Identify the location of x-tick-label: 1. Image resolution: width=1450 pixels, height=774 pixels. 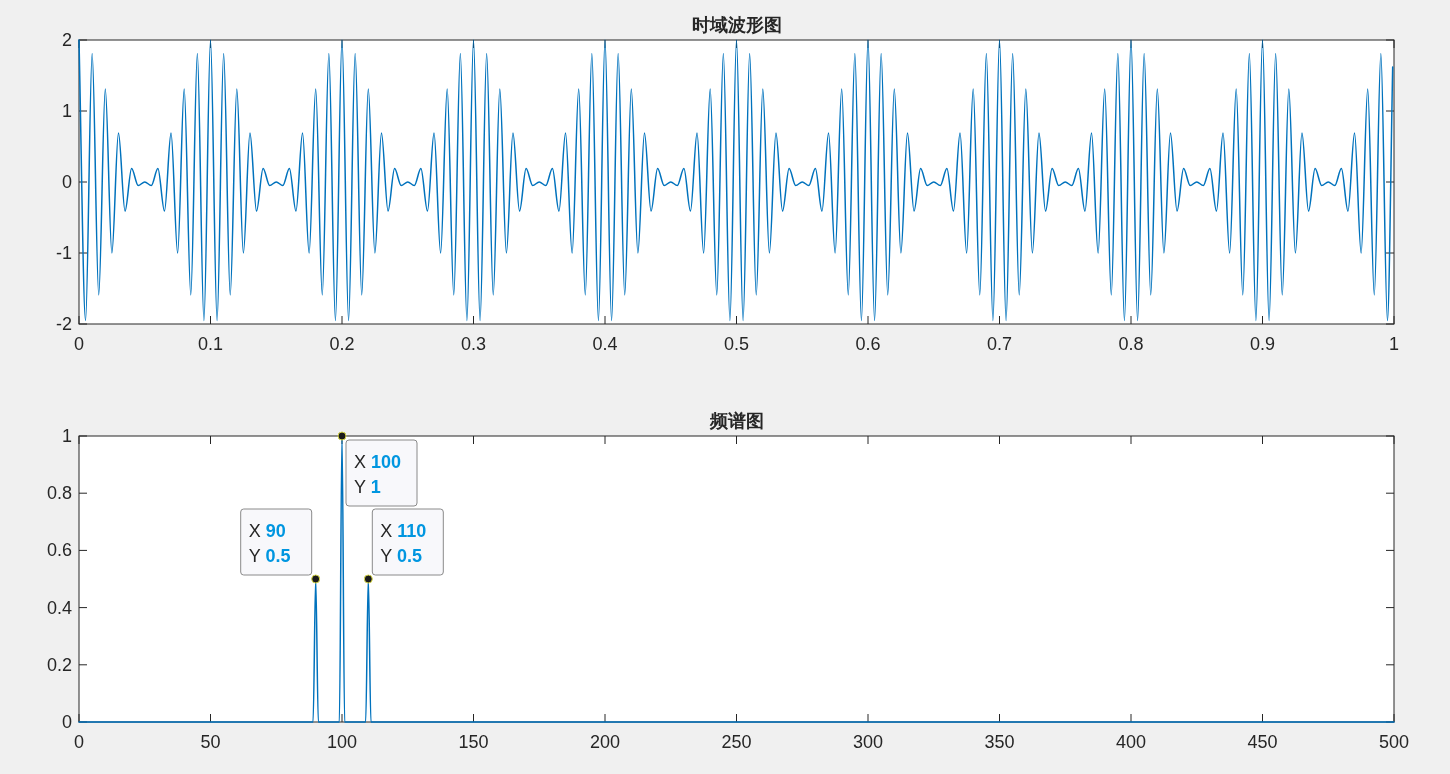
(1394, 344).